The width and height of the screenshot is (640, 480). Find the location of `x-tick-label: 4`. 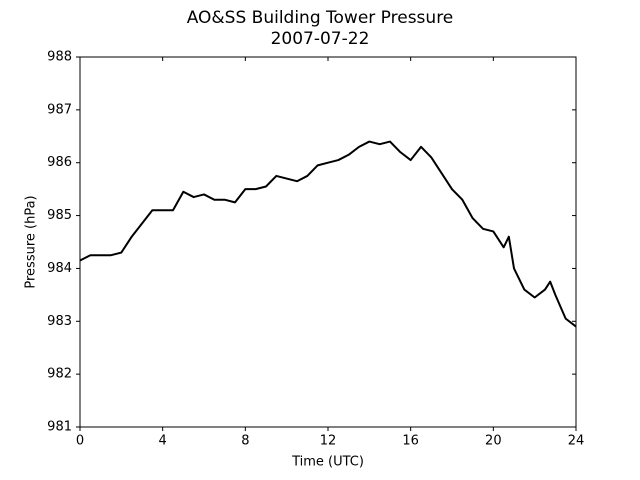

x-tick-label: 4 is located at coordinates (163, 441).